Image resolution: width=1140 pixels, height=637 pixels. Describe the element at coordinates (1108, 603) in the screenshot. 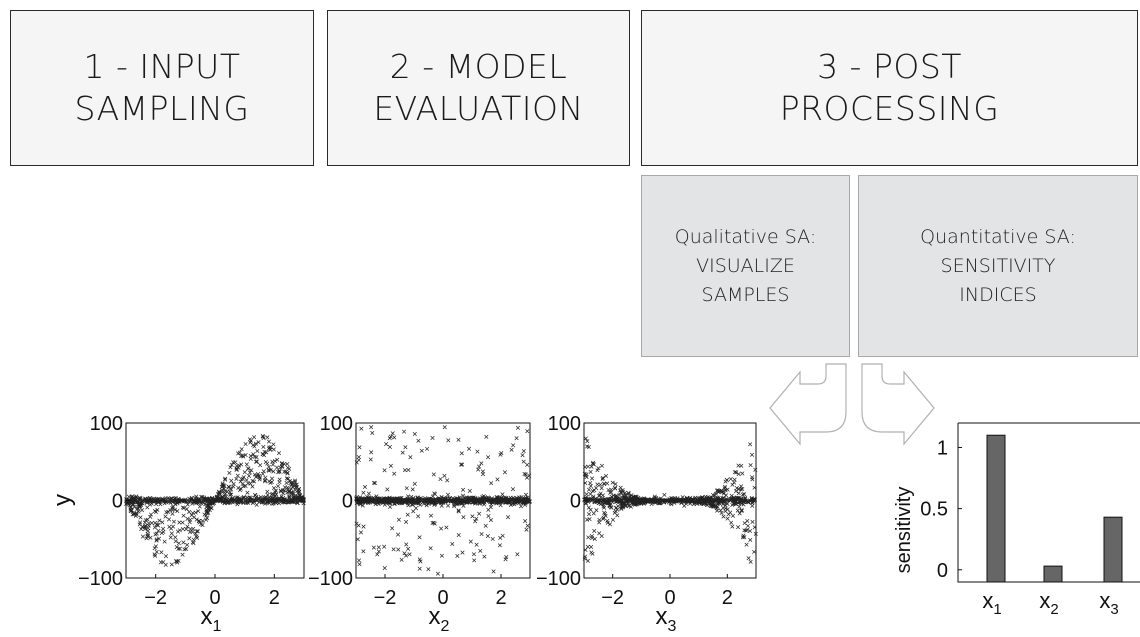

I see `bar-category-label: x3` at that location.